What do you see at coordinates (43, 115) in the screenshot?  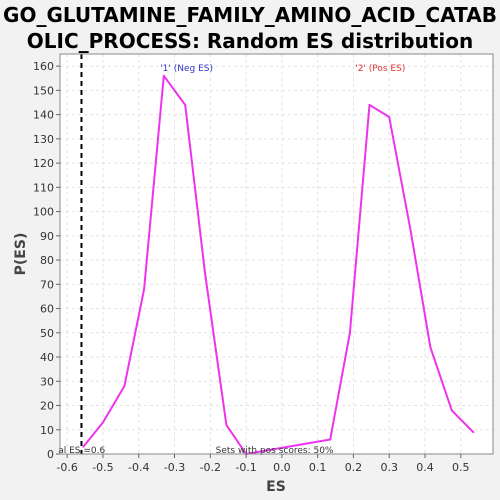 I see `y-tick-label: 140` at bounding box center [43, 115].